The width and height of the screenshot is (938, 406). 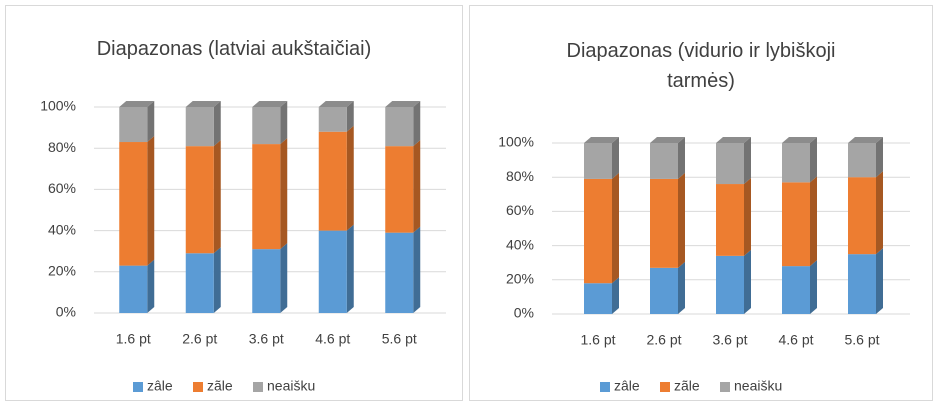 What do you see at coordinates (524, 313) in the screenshot?
I see `y-tick-label: 0%` at bounding box center [524, 313].